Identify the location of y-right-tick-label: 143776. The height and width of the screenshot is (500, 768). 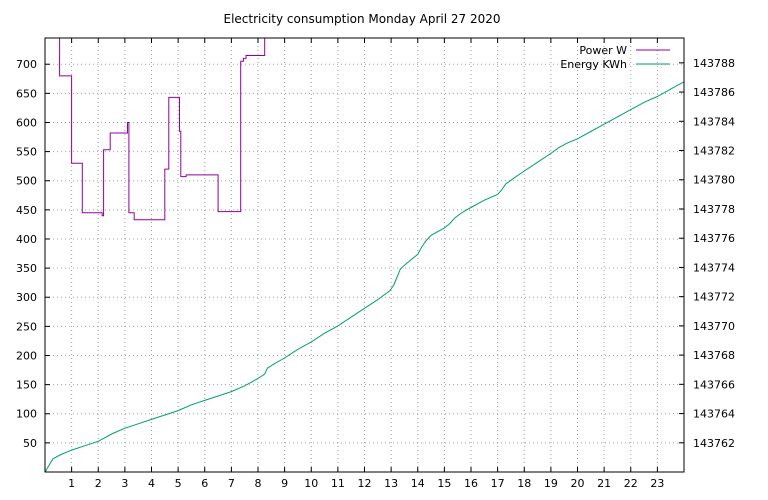
(714, 238).